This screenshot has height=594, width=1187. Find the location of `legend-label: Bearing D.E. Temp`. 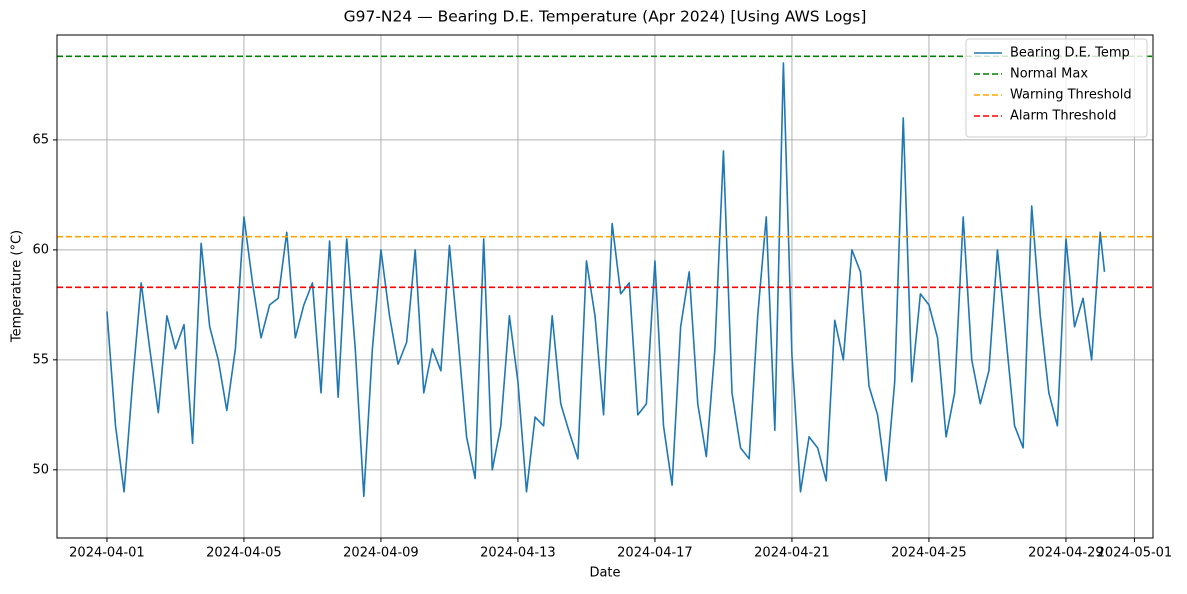

legend-label: Bearing D.E. Temp is located at coordinates (1070, 53).